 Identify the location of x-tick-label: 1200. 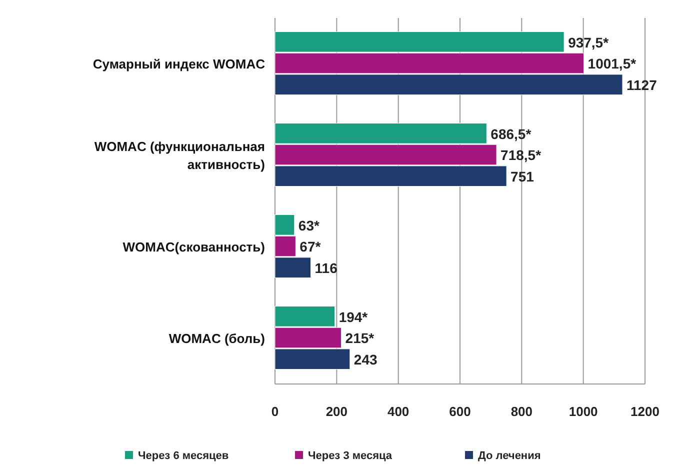
(645, 411).